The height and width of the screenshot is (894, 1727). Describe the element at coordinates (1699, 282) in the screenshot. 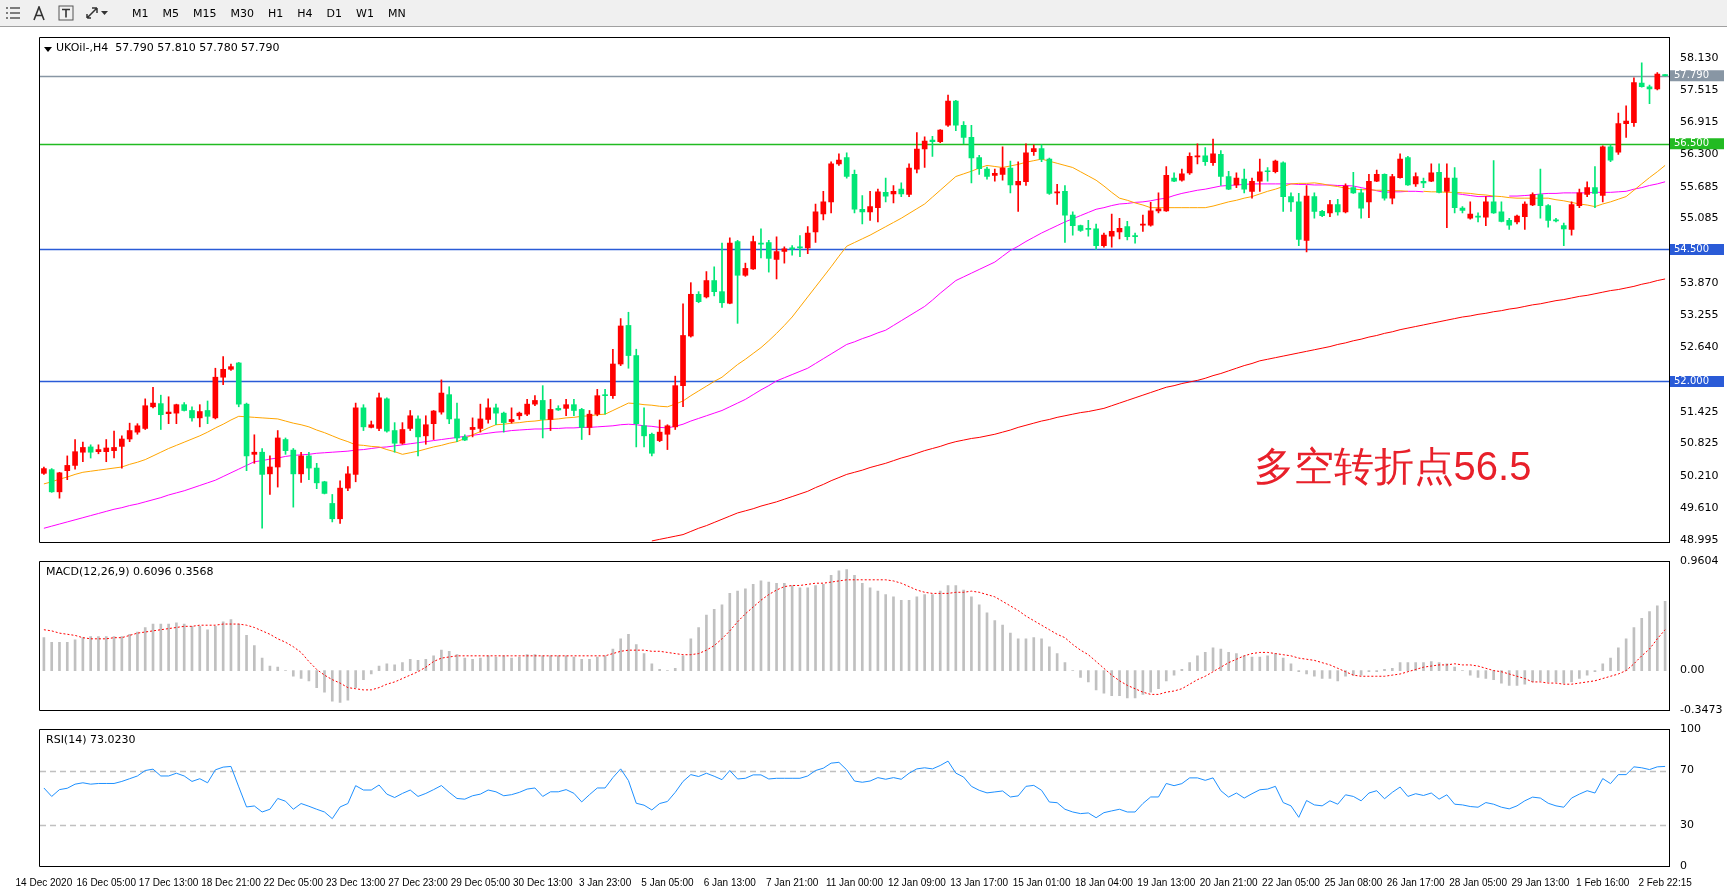

I see `y-tick-label: 53.870` at that location.